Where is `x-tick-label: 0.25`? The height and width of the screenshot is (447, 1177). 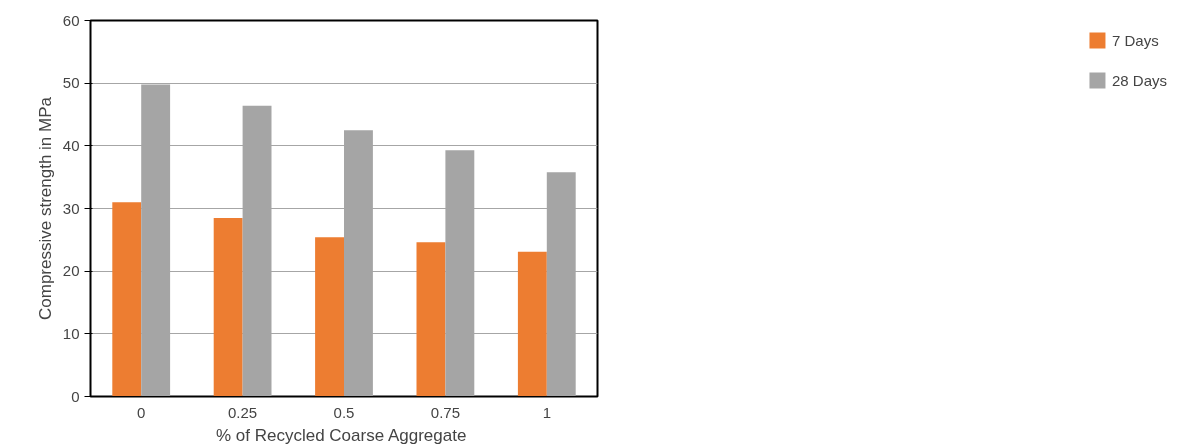
x-tick-label: 0.25 is located at coordinates (243, 412).